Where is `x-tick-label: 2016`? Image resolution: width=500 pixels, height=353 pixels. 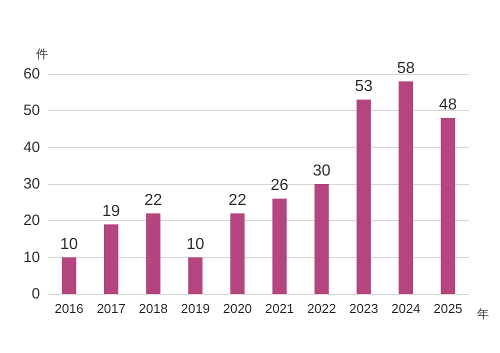
x-tick-label: 2016 is located at coordinates (69, 308).